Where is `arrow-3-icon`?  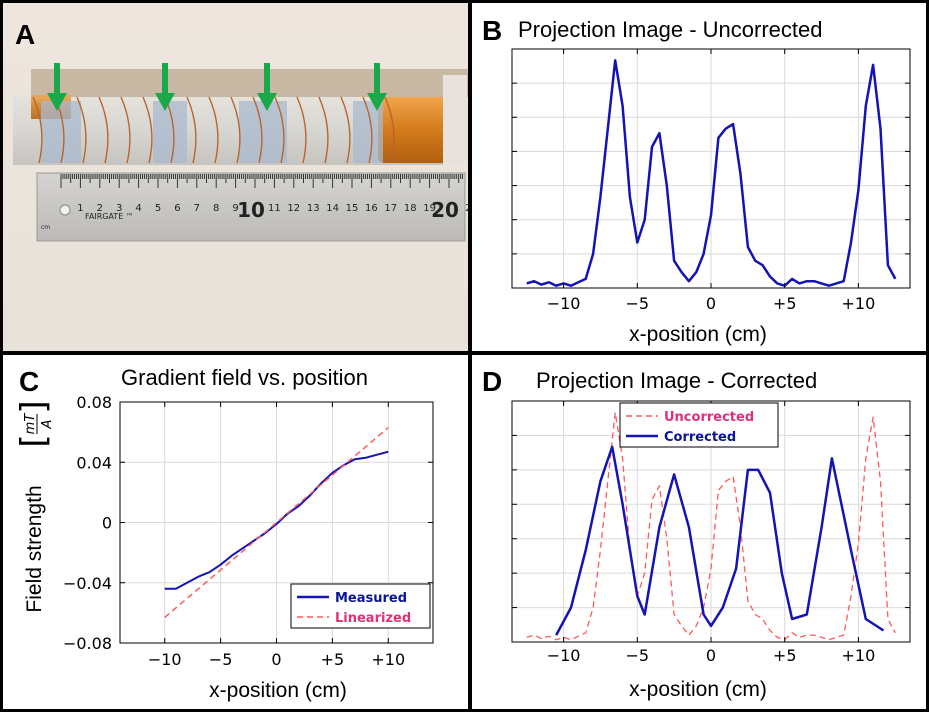 arrow-3-icon is located at coordinates (267, 87).